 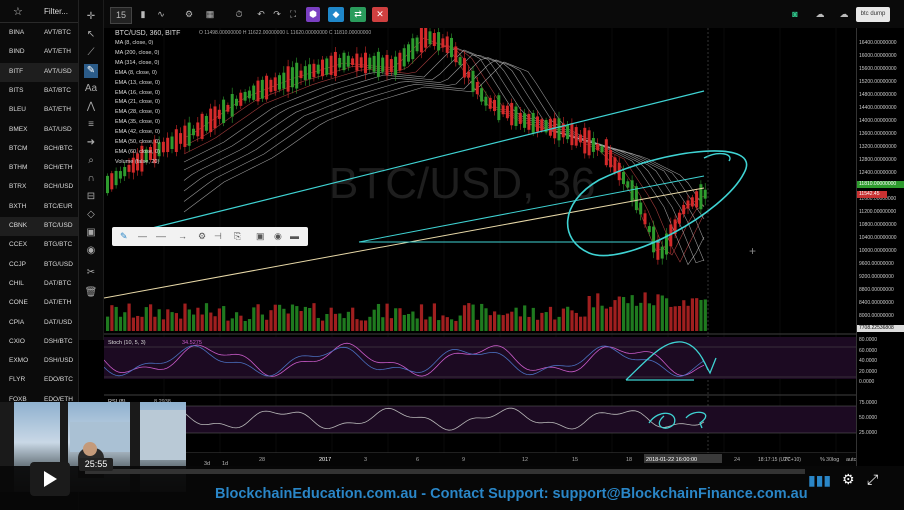 What do you see at coordinates (18, 12) in the screenshot?
I see `star-icon: ☆` at bounding box center [18, 12].